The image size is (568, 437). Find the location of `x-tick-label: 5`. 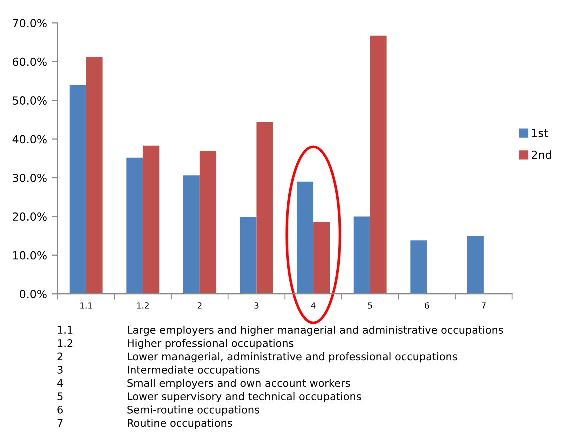

x-tick-label: 5 is located at coordinates (370, 305).